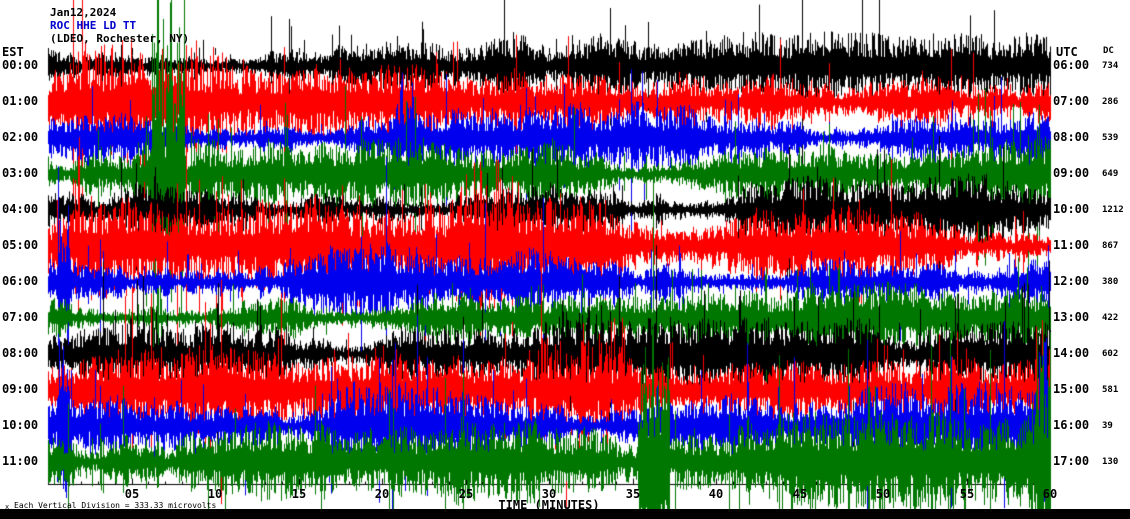  I want to click on dc-value: 867, so click(1110, 246).